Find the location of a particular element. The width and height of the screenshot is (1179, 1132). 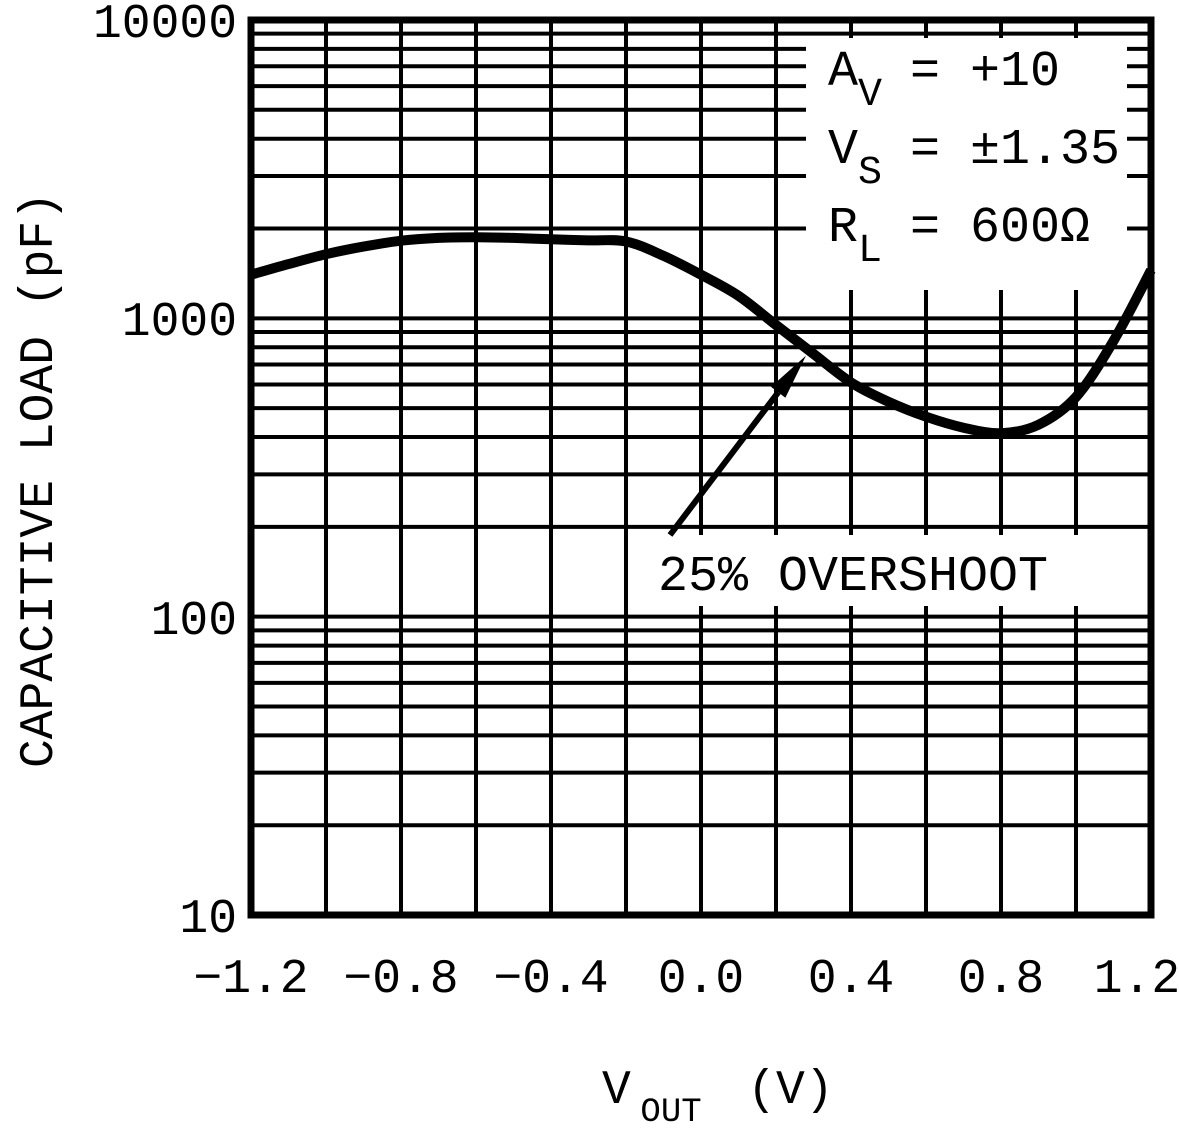

condition-av-value: +10 is located at coordinates (1015, 72).